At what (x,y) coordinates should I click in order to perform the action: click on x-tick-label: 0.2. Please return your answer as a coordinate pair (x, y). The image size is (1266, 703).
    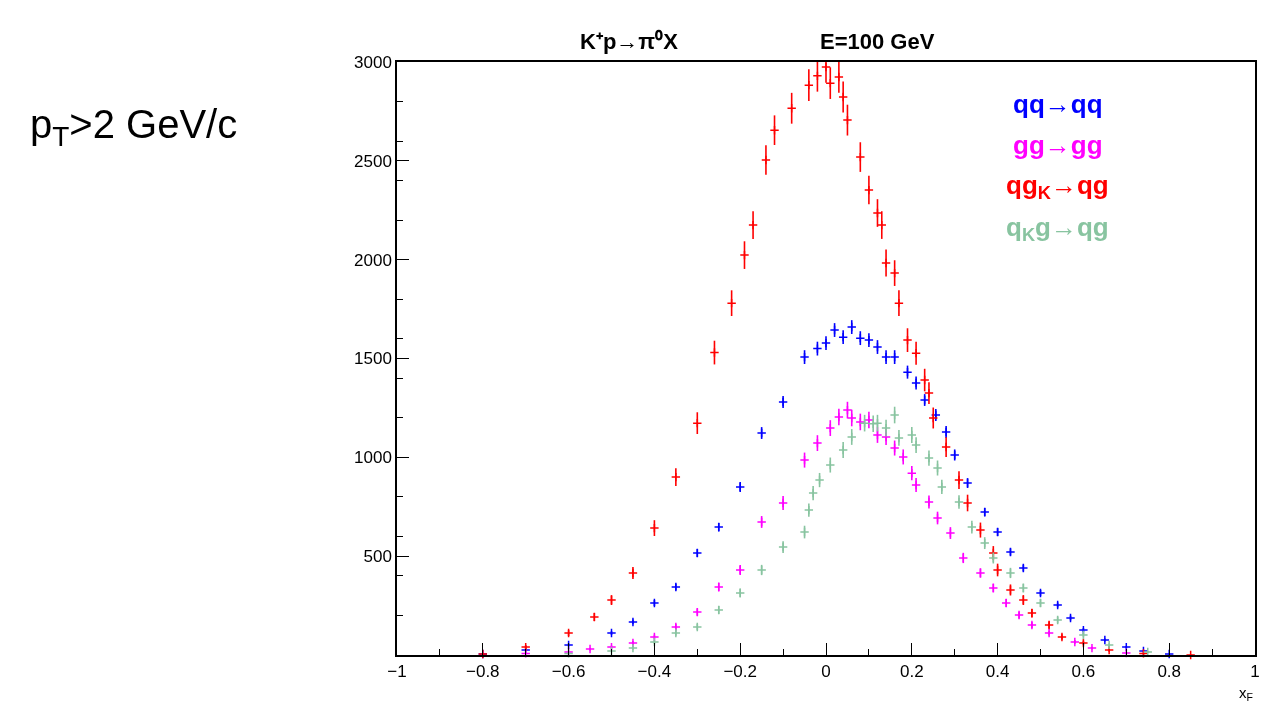
    Looking at the image, I should click on (911, 672).